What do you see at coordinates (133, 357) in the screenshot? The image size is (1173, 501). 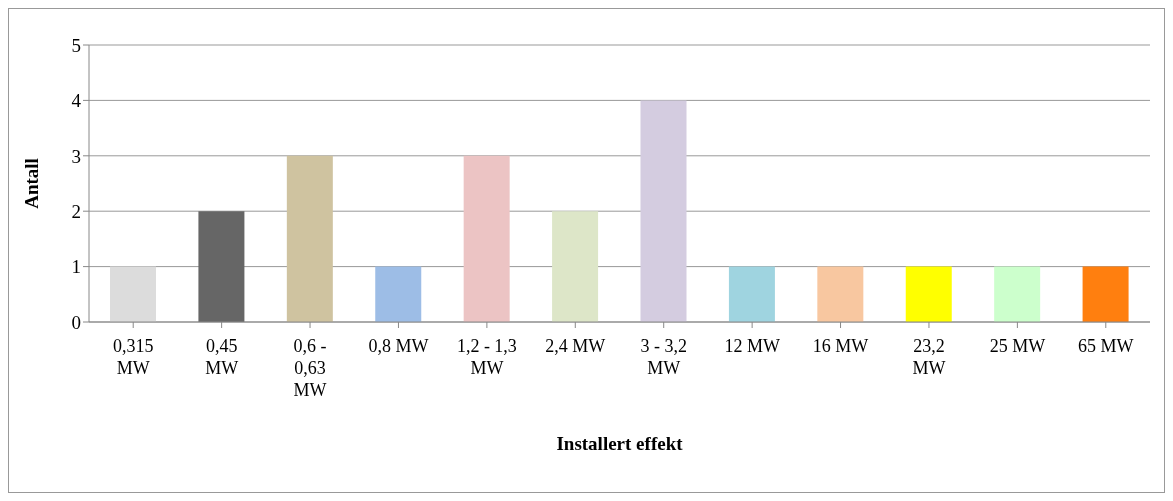 I see `x-tick-label: 0,315 MW` at bounding box center [133, 357].